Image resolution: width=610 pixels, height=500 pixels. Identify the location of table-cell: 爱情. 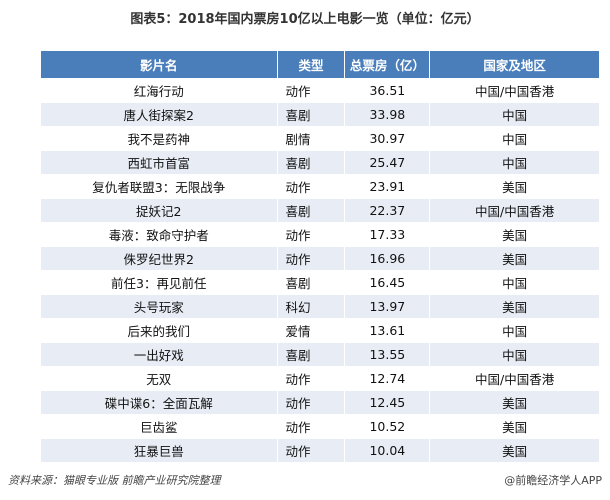
(311, 330).